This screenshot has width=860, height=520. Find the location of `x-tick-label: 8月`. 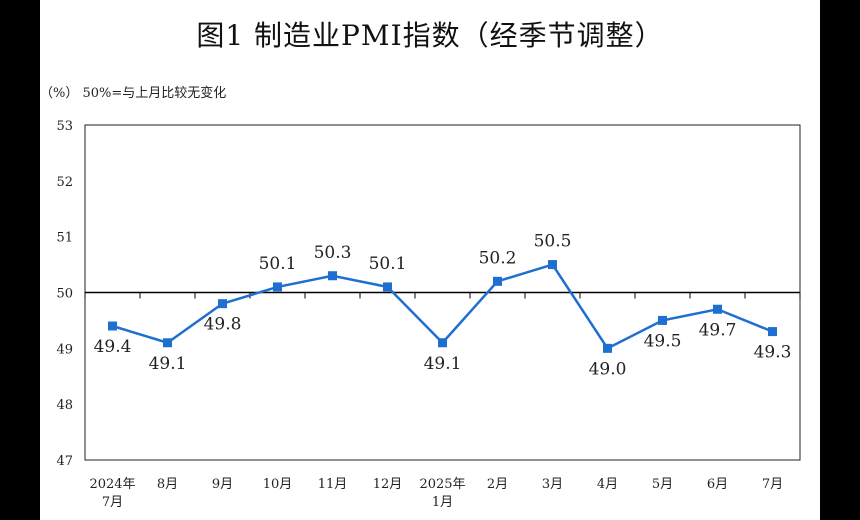

x-tick-label: 8月 is located at coordinates (167, 484).